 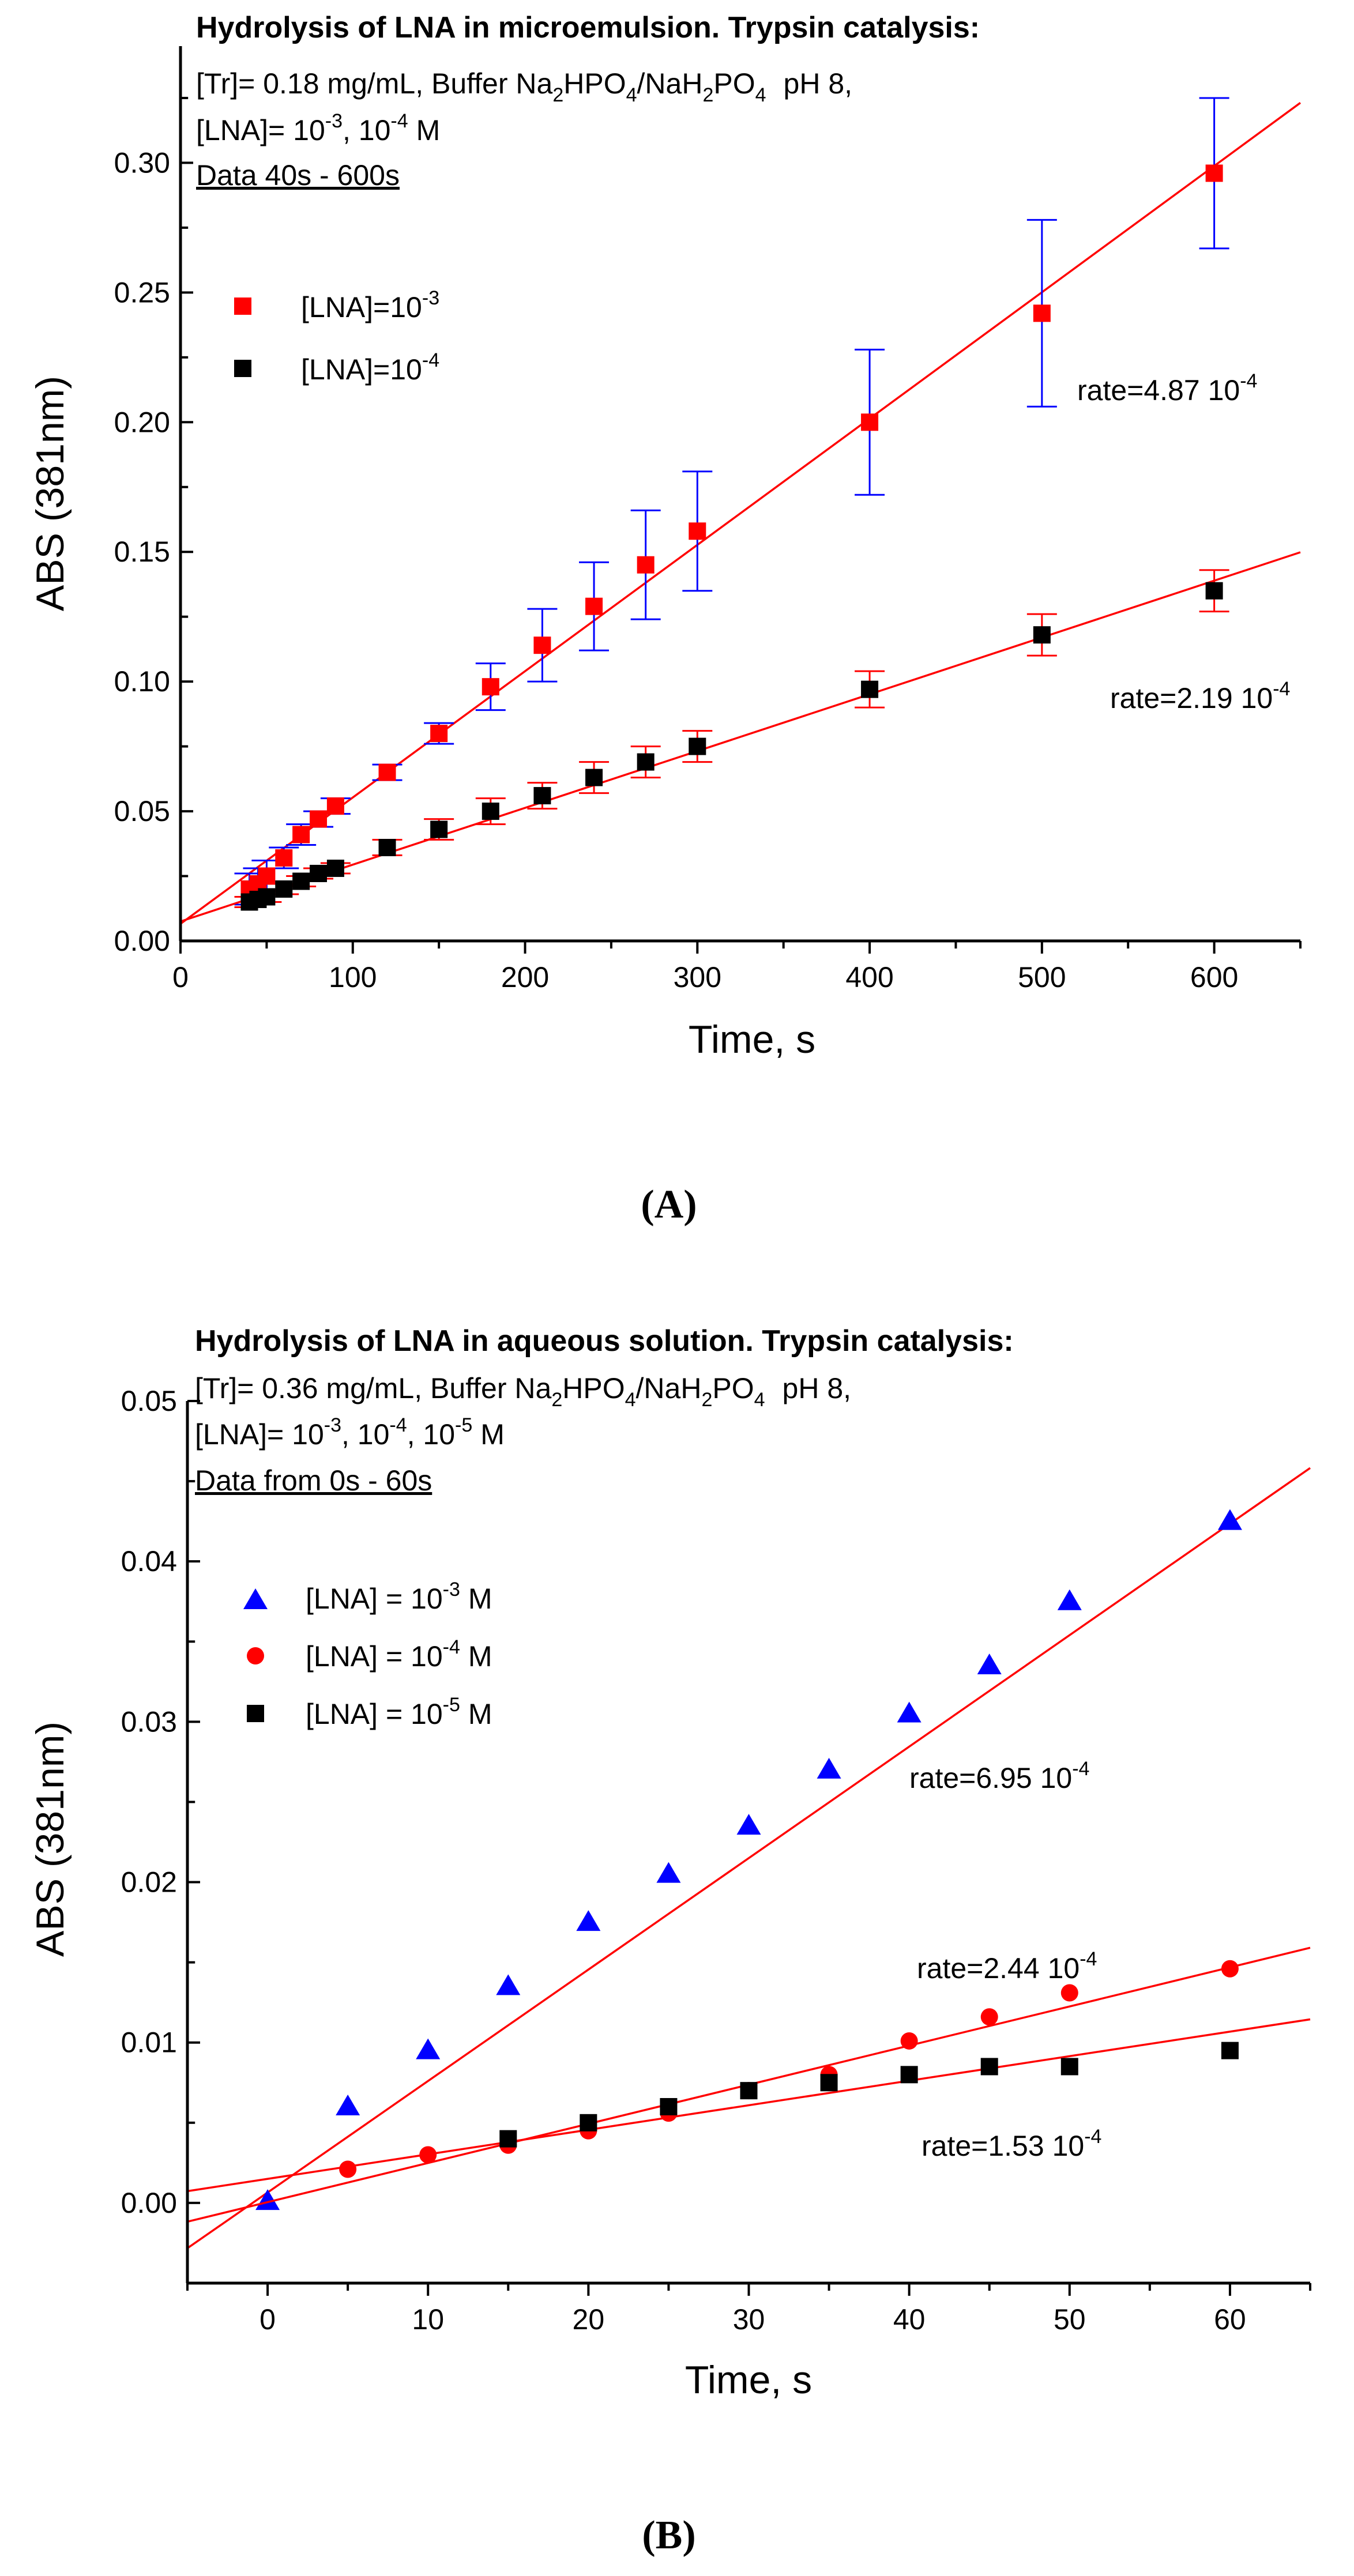 What do you see at coordinates (318, 128) in the screenshot?
I see `panel-a-conditions-line2: [LNA]= 10-3, 10-4 M` at bounding box center [318, 128].